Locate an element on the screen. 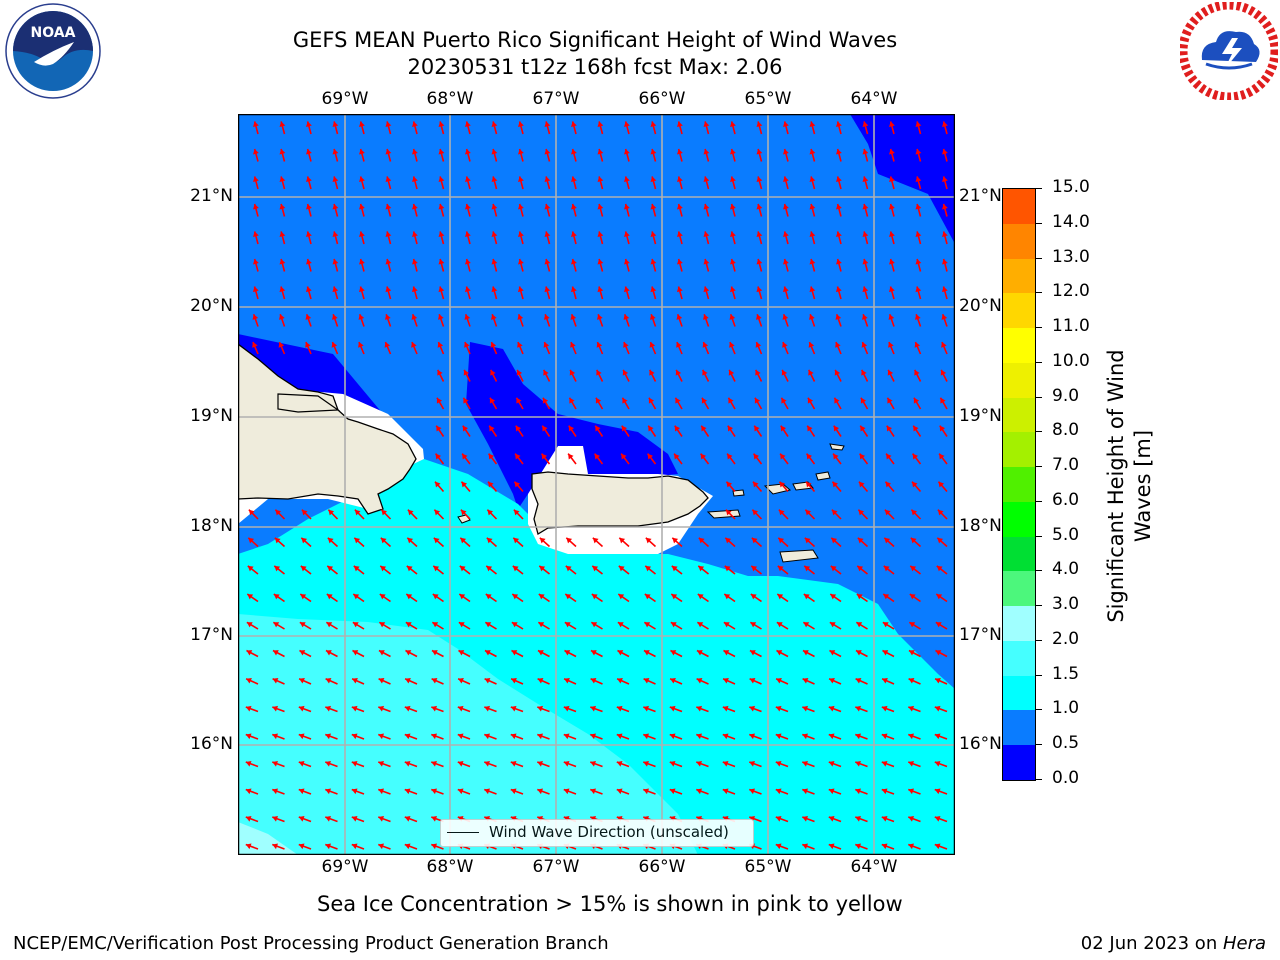 This screenshot has width=1280, height=960. lon-tick-bottom-64: 64°W is located at coordinates (874, 867).